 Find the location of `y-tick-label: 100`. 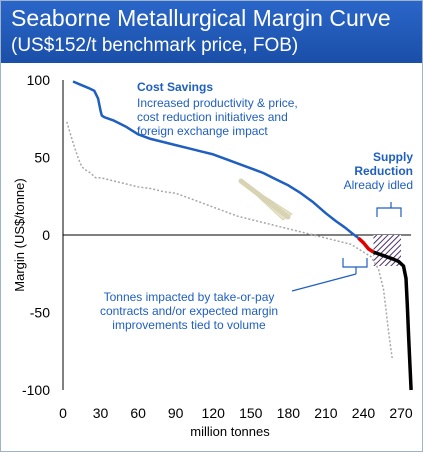

y-tick-label: 100 is located at coordinates (39, 80).